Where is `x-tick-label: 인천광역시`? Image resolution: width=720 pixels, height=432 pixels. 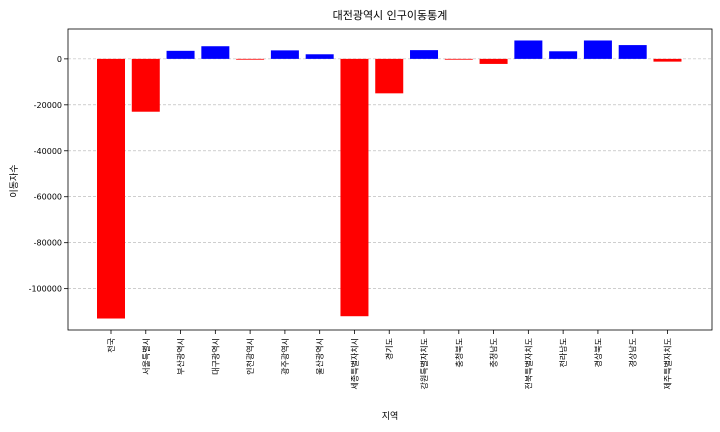
x-tick-label: 인천광역시 is located at coordinates (250, 356).